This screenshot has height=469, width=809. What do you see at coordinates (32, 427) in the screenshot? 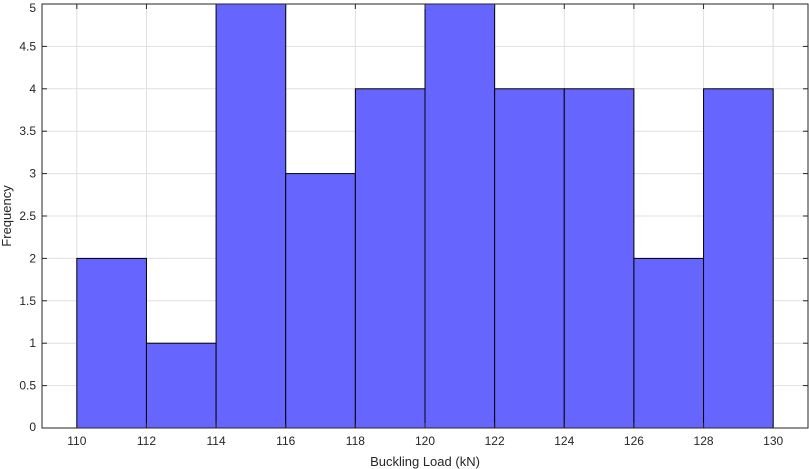
I see `y-tick-label: 0` at bounding box center [32, 427].